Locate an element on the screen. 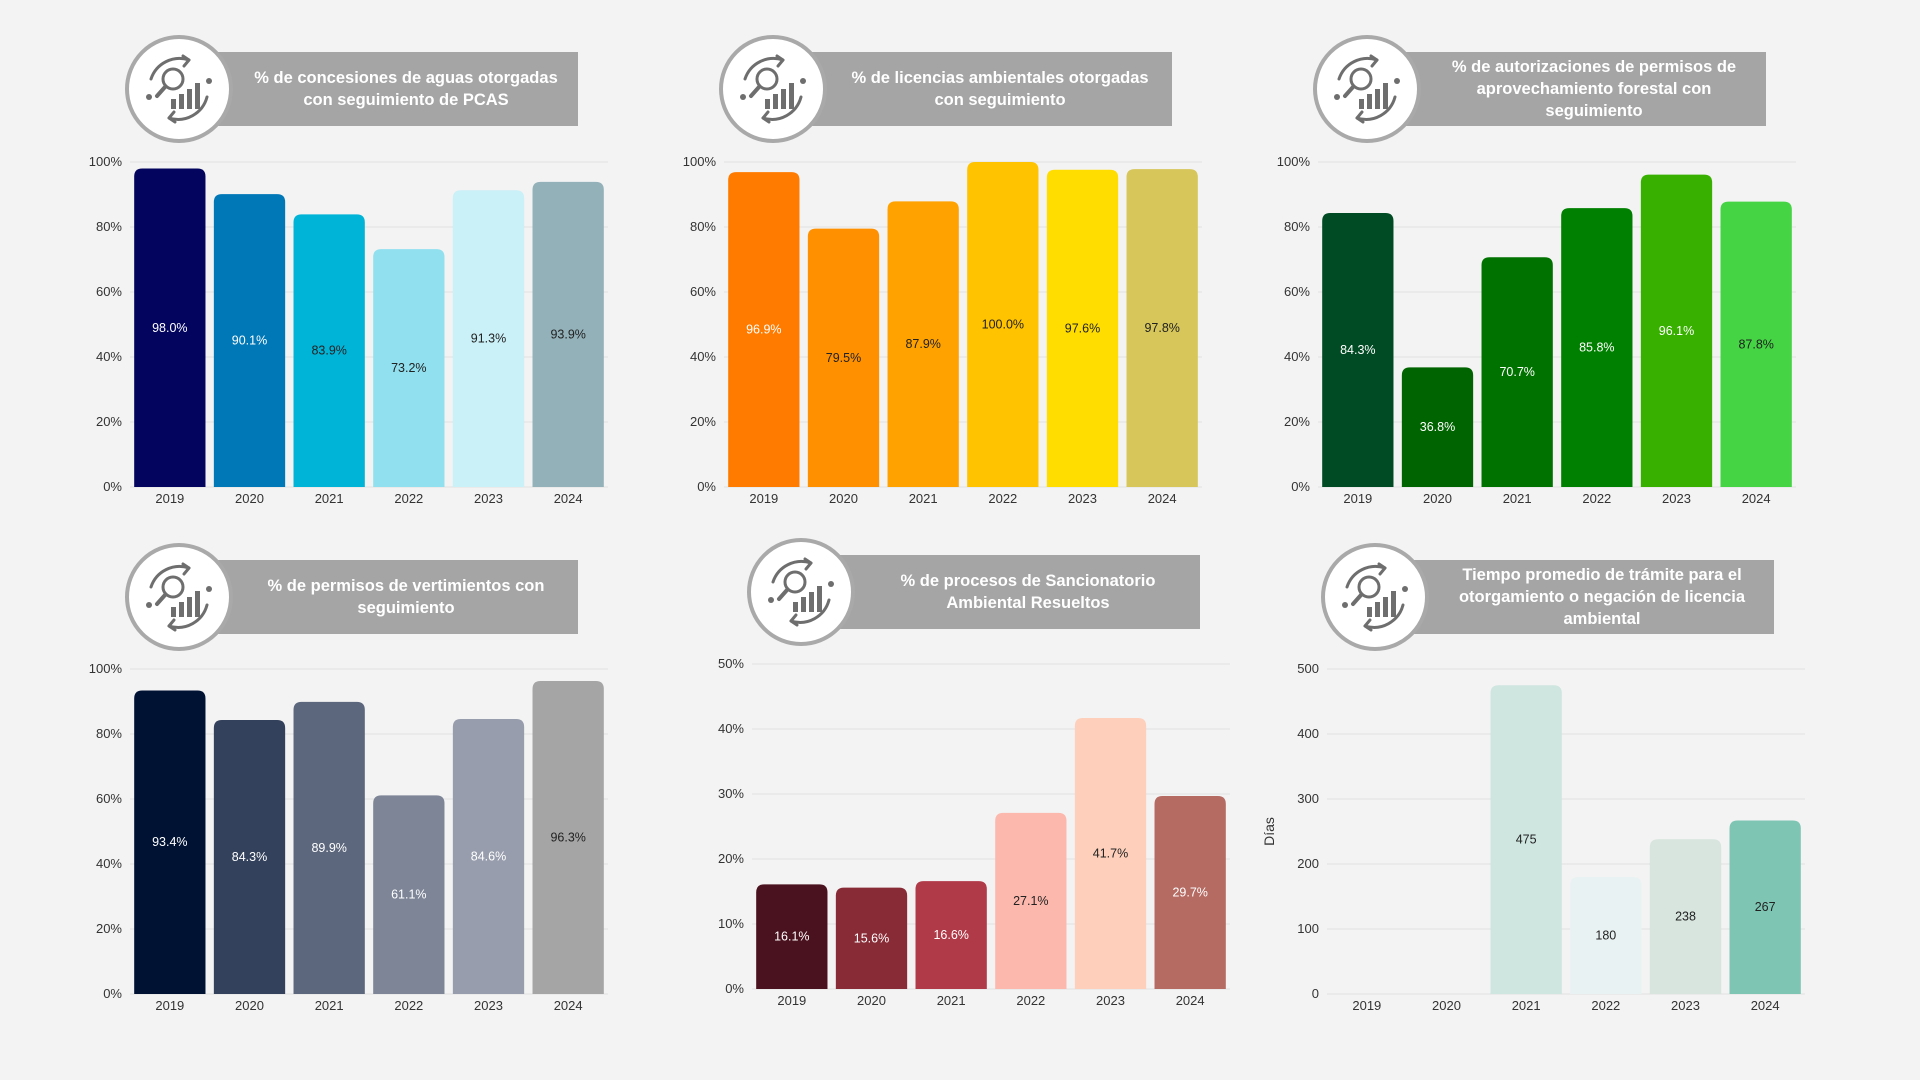 This screenshot has width=1920, height=1080. y-tick-label: 50% is located at coordinates (731, 663).